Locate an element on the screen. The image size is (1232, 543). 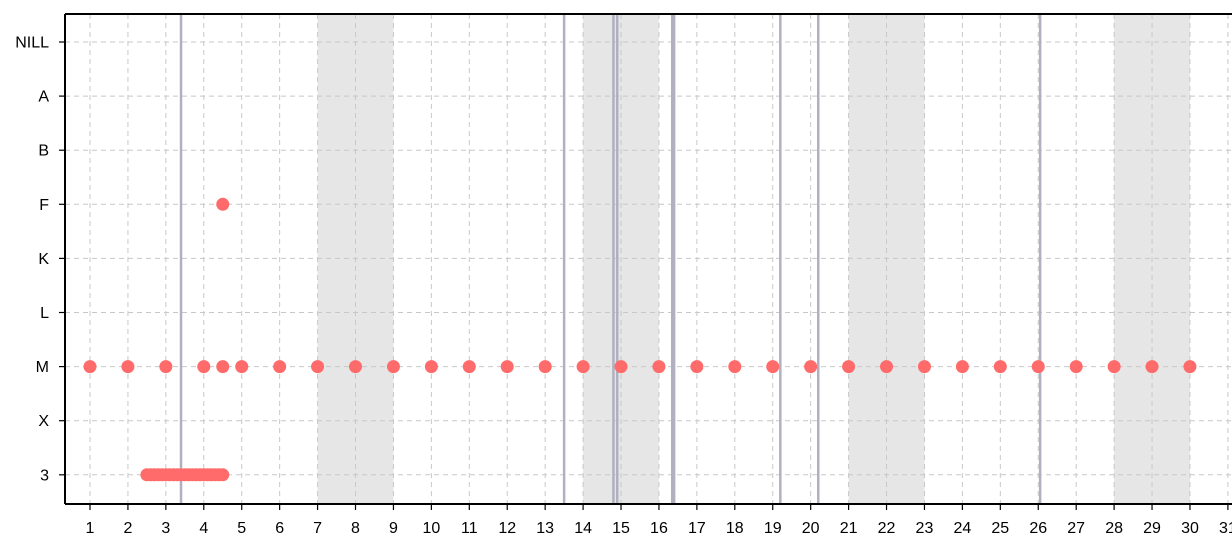
y-tick-label: K is located at coordinates (43, 259).